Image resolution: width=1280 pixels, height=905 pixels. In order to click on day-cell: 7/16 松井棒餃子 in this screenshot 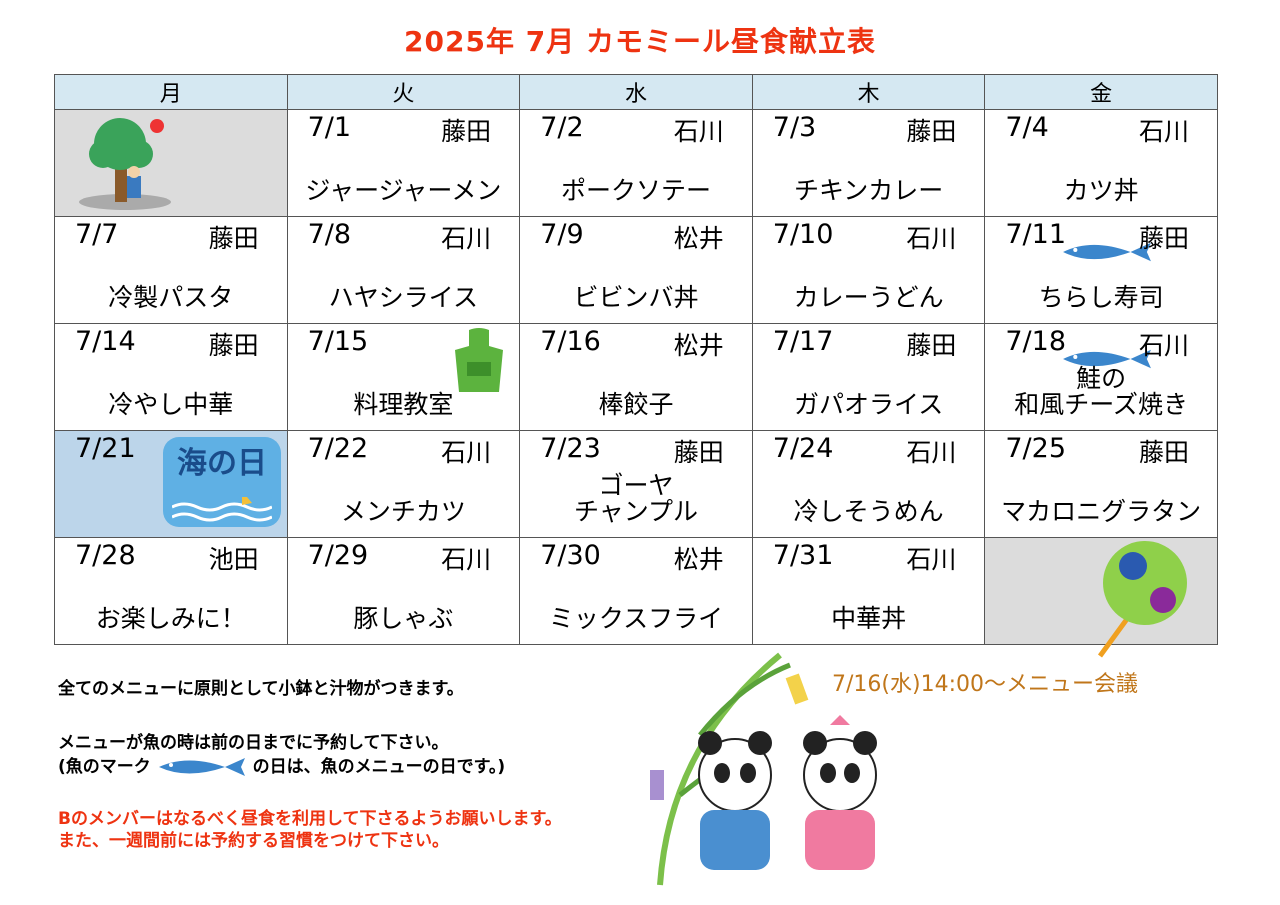, I will do `click(636, 377)`.